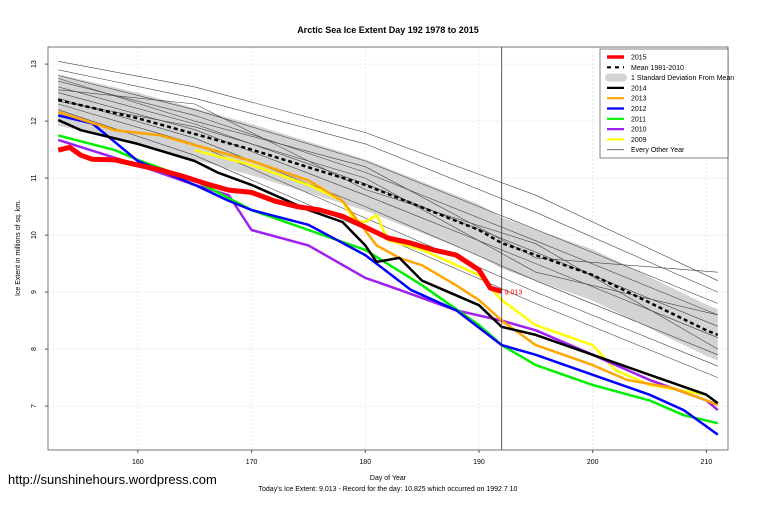  What do you see at coordinates (639, 58) in the screenshot?
I see `legend-label: 2015` at bounding box center [639, 58].